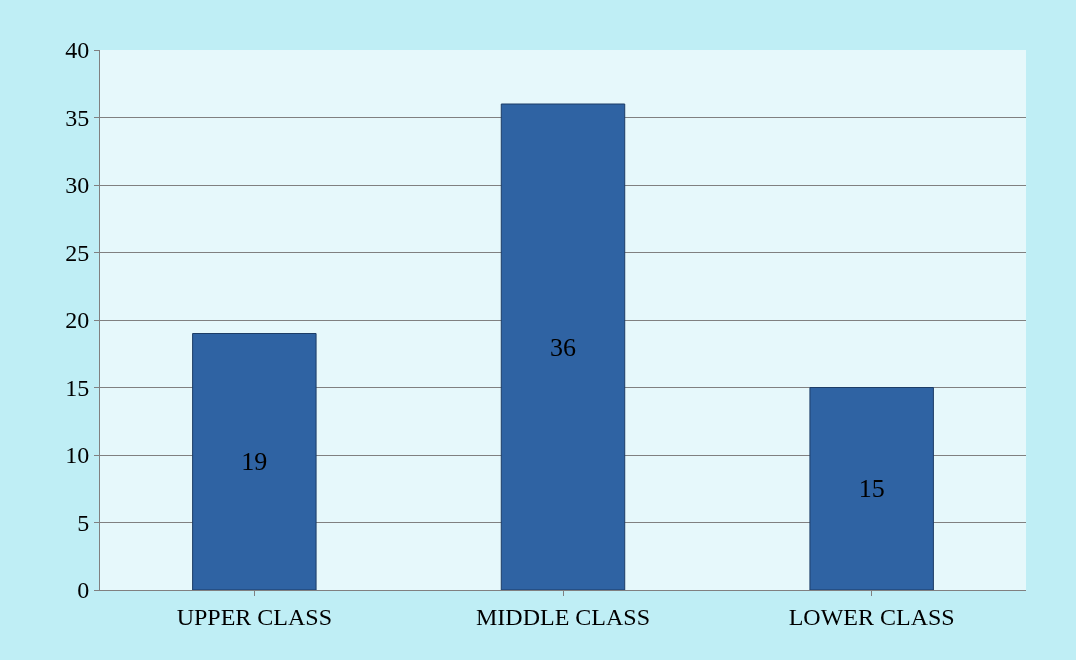 This screenshot has width=1076, height=660. What do you see at coordinates (77, 50) in the screenshot?
I see `y-tick-label: 40` at bounding box center [77, 50].